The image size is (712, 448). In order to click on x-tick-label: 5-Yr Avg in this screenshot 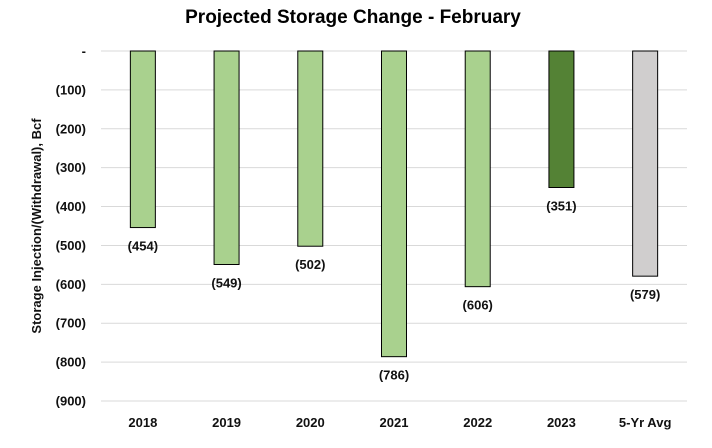, I will do `click(645, 422)`.